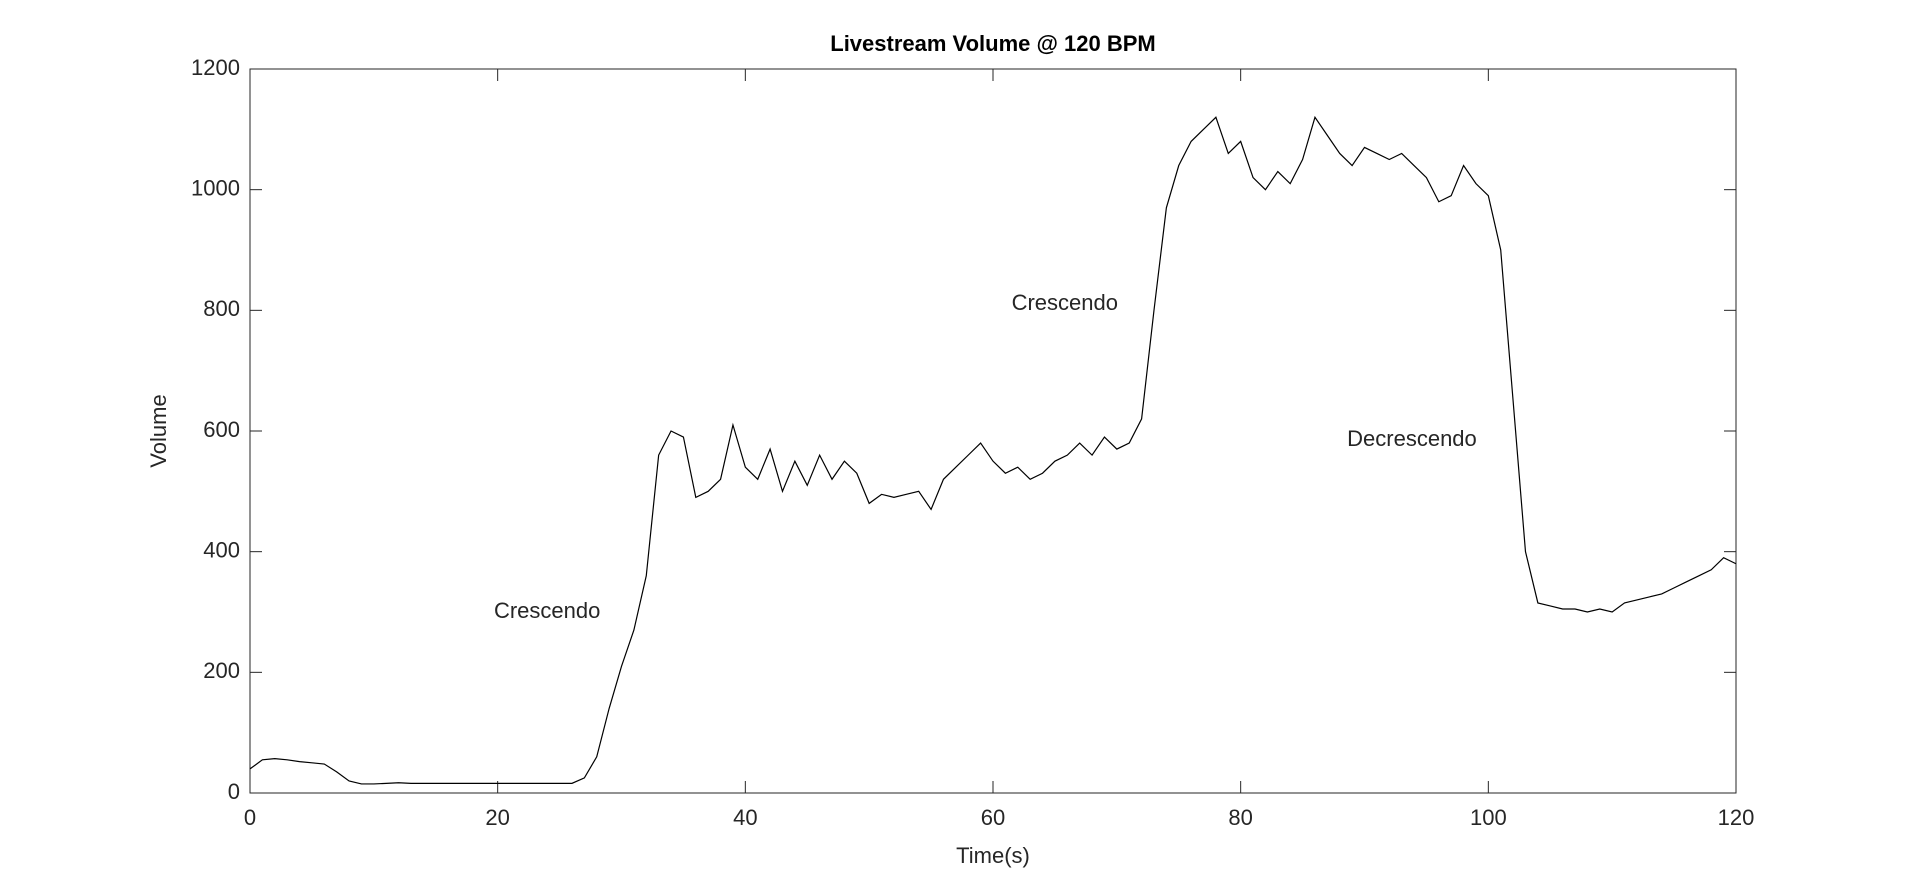 The image size is (1920, 892). I want to click on y-tick-label: 1000, so click(215, 187).